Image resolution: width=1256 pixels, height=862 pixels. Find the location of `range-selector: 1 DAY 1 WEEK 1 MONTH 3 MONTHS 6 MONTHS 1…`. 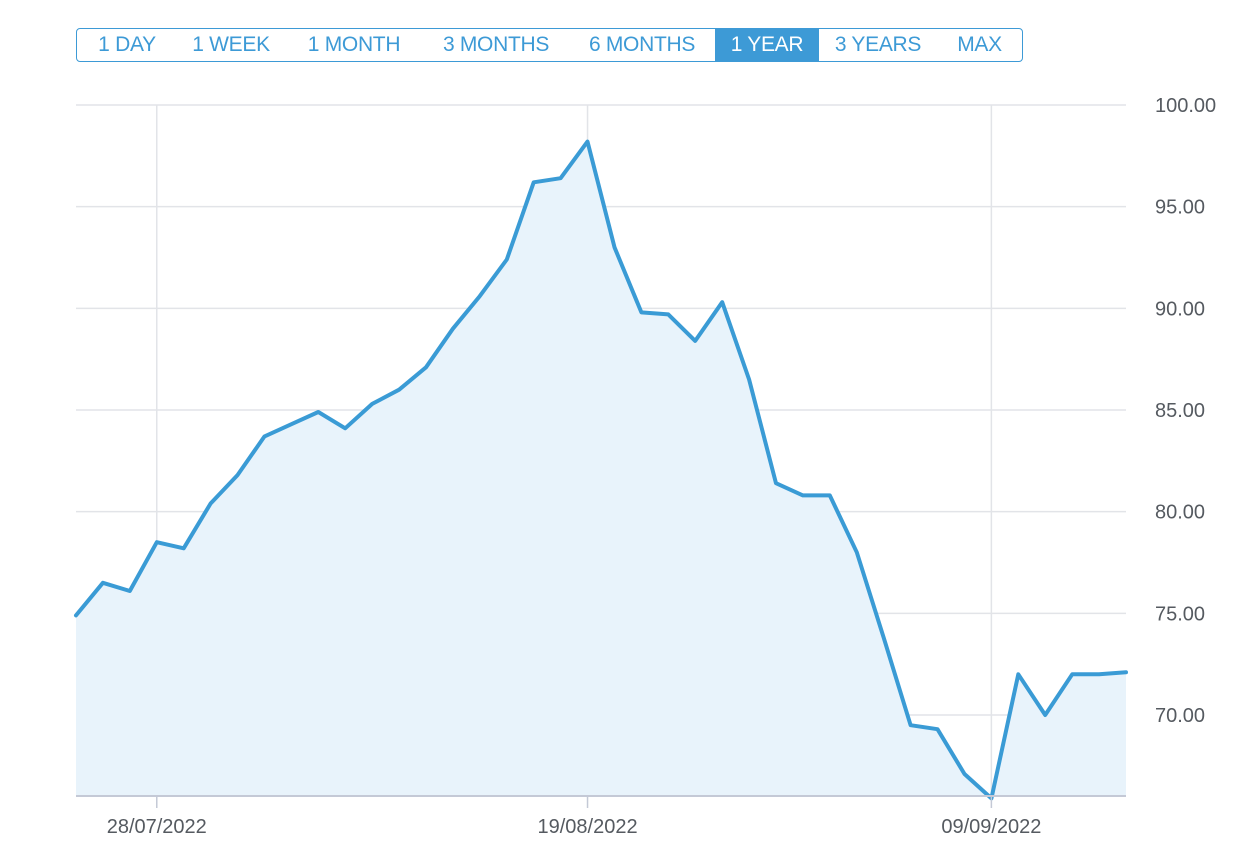

range-selector: 1 DAY 1 WEEK 1 MONTH 3 MONTHS 6 MONTHS 1… is located at coordinates (549, 45).